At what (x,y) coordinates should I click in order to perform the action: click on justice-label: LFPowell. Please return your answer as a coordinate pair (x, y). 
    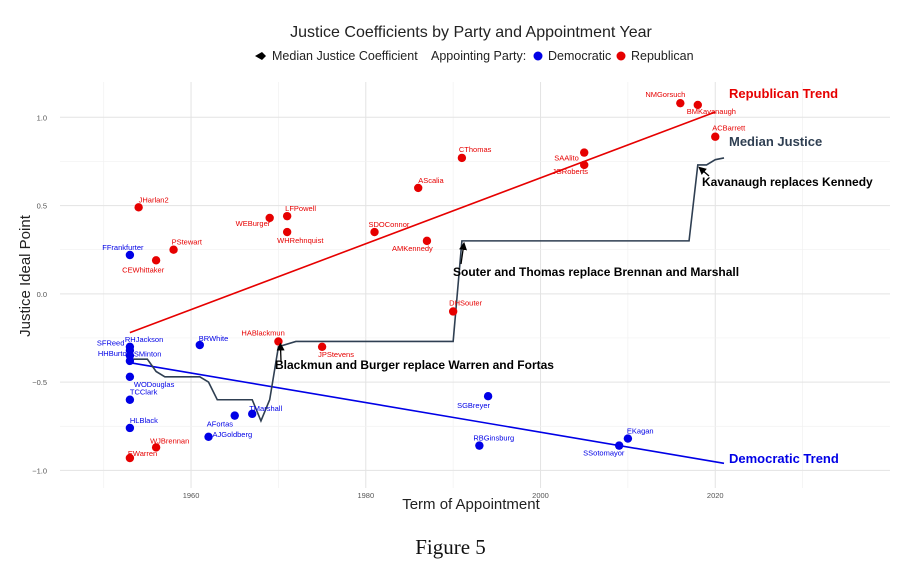
    Looking at the image, I should click on (300, 208).